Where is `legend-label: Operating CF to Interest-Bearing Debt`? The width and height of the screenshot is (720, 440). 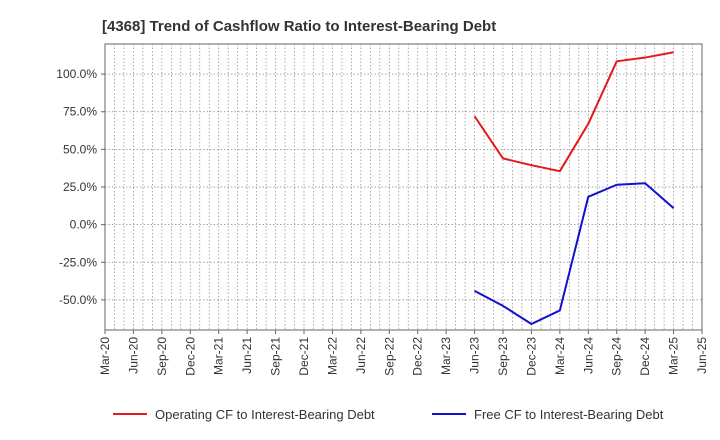 legend-label: Operating CF to Interest-Bearing Debt is located at coordinates (265, 414).